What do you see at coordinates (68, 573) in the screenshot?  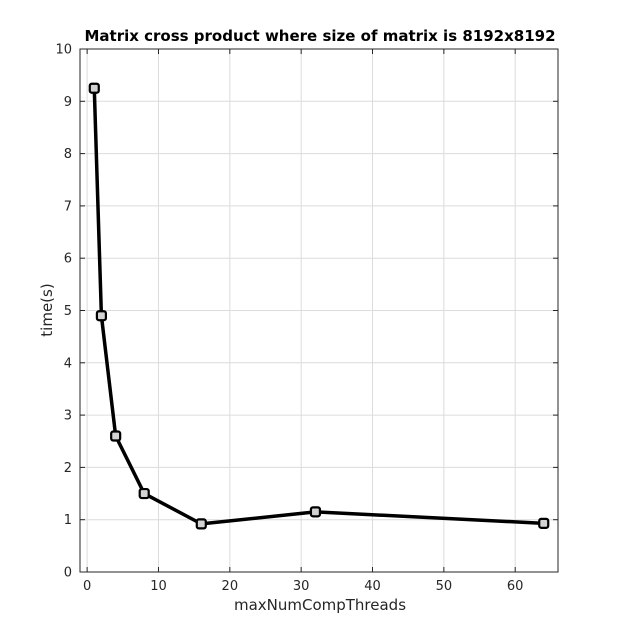 I see `y-tick-label: 0` at bounding box center [68, 573].